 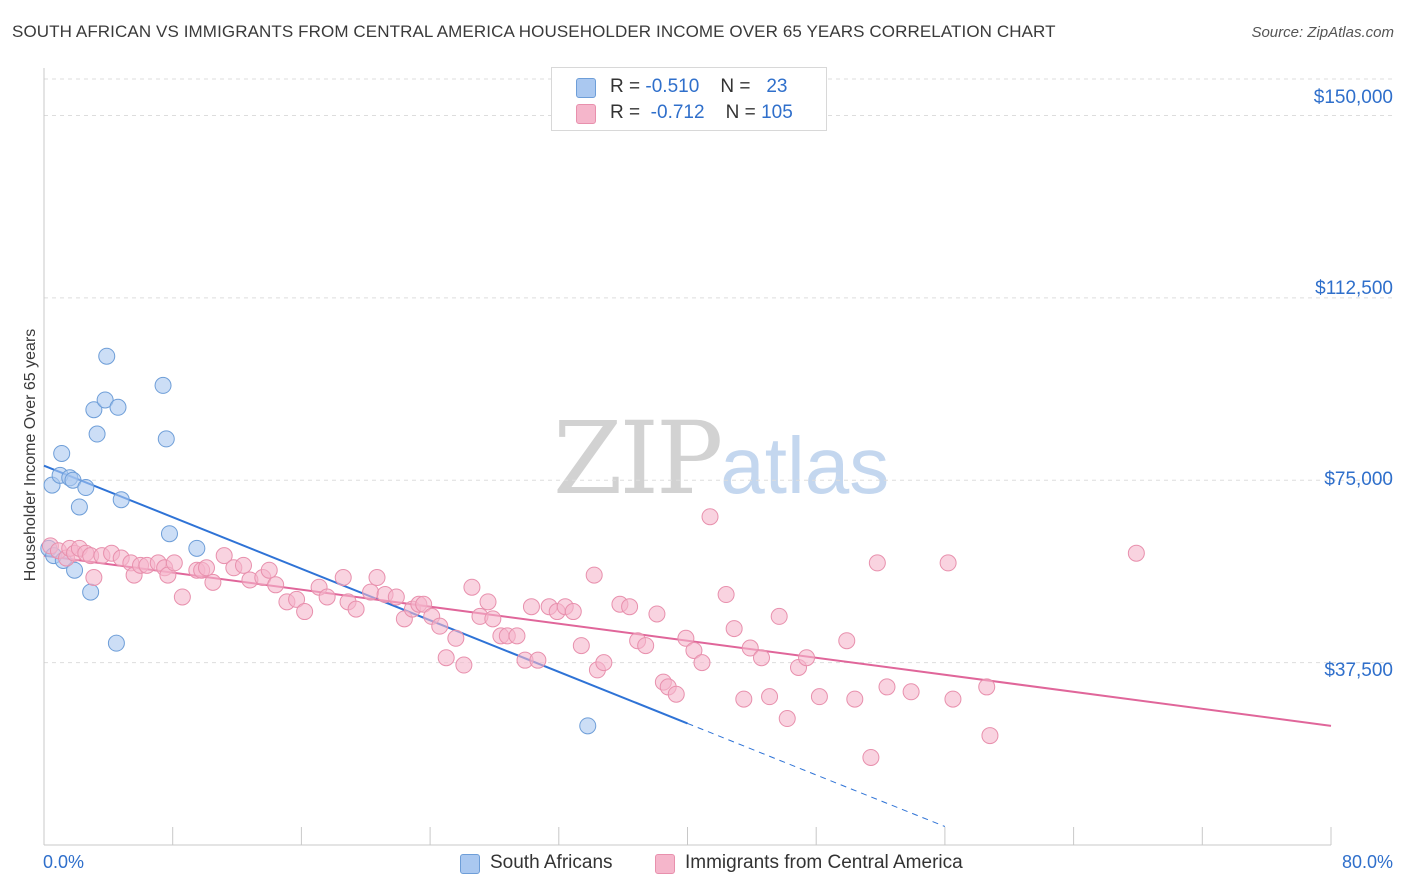 I want to click on watermark-zip: ZIP, so click(x=638, y=458).